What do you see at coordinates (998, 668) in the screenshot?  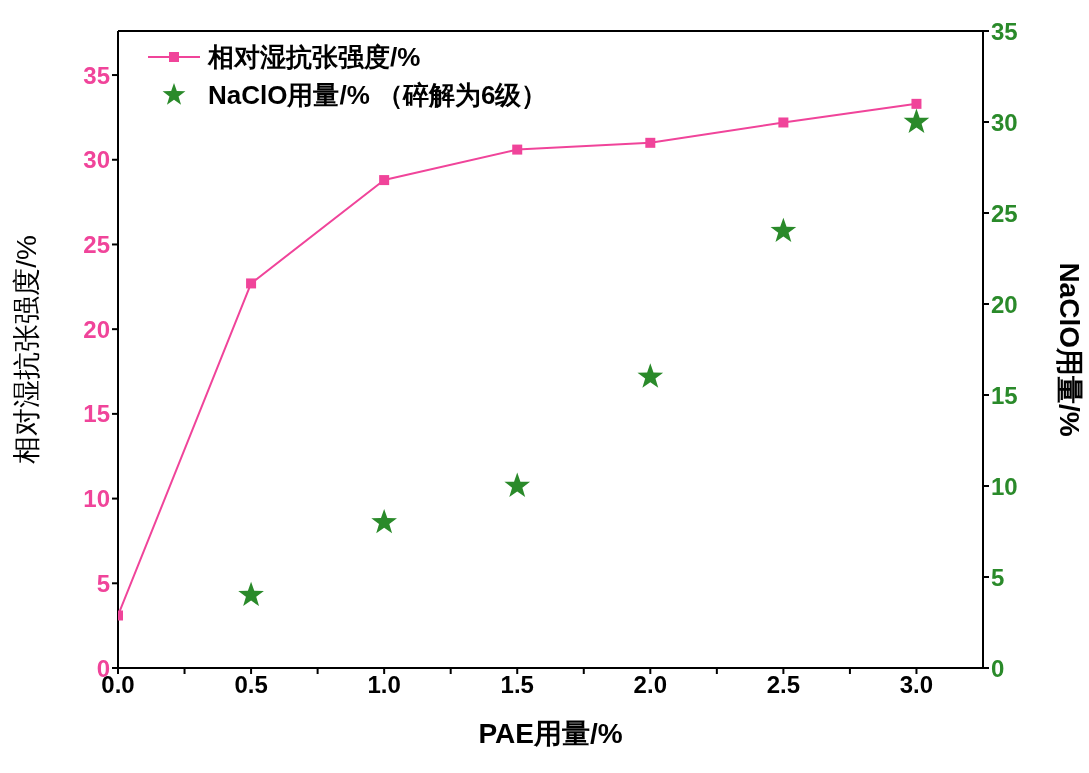 I see `y2-tick-label: 0` at bounding box center [998, 668].